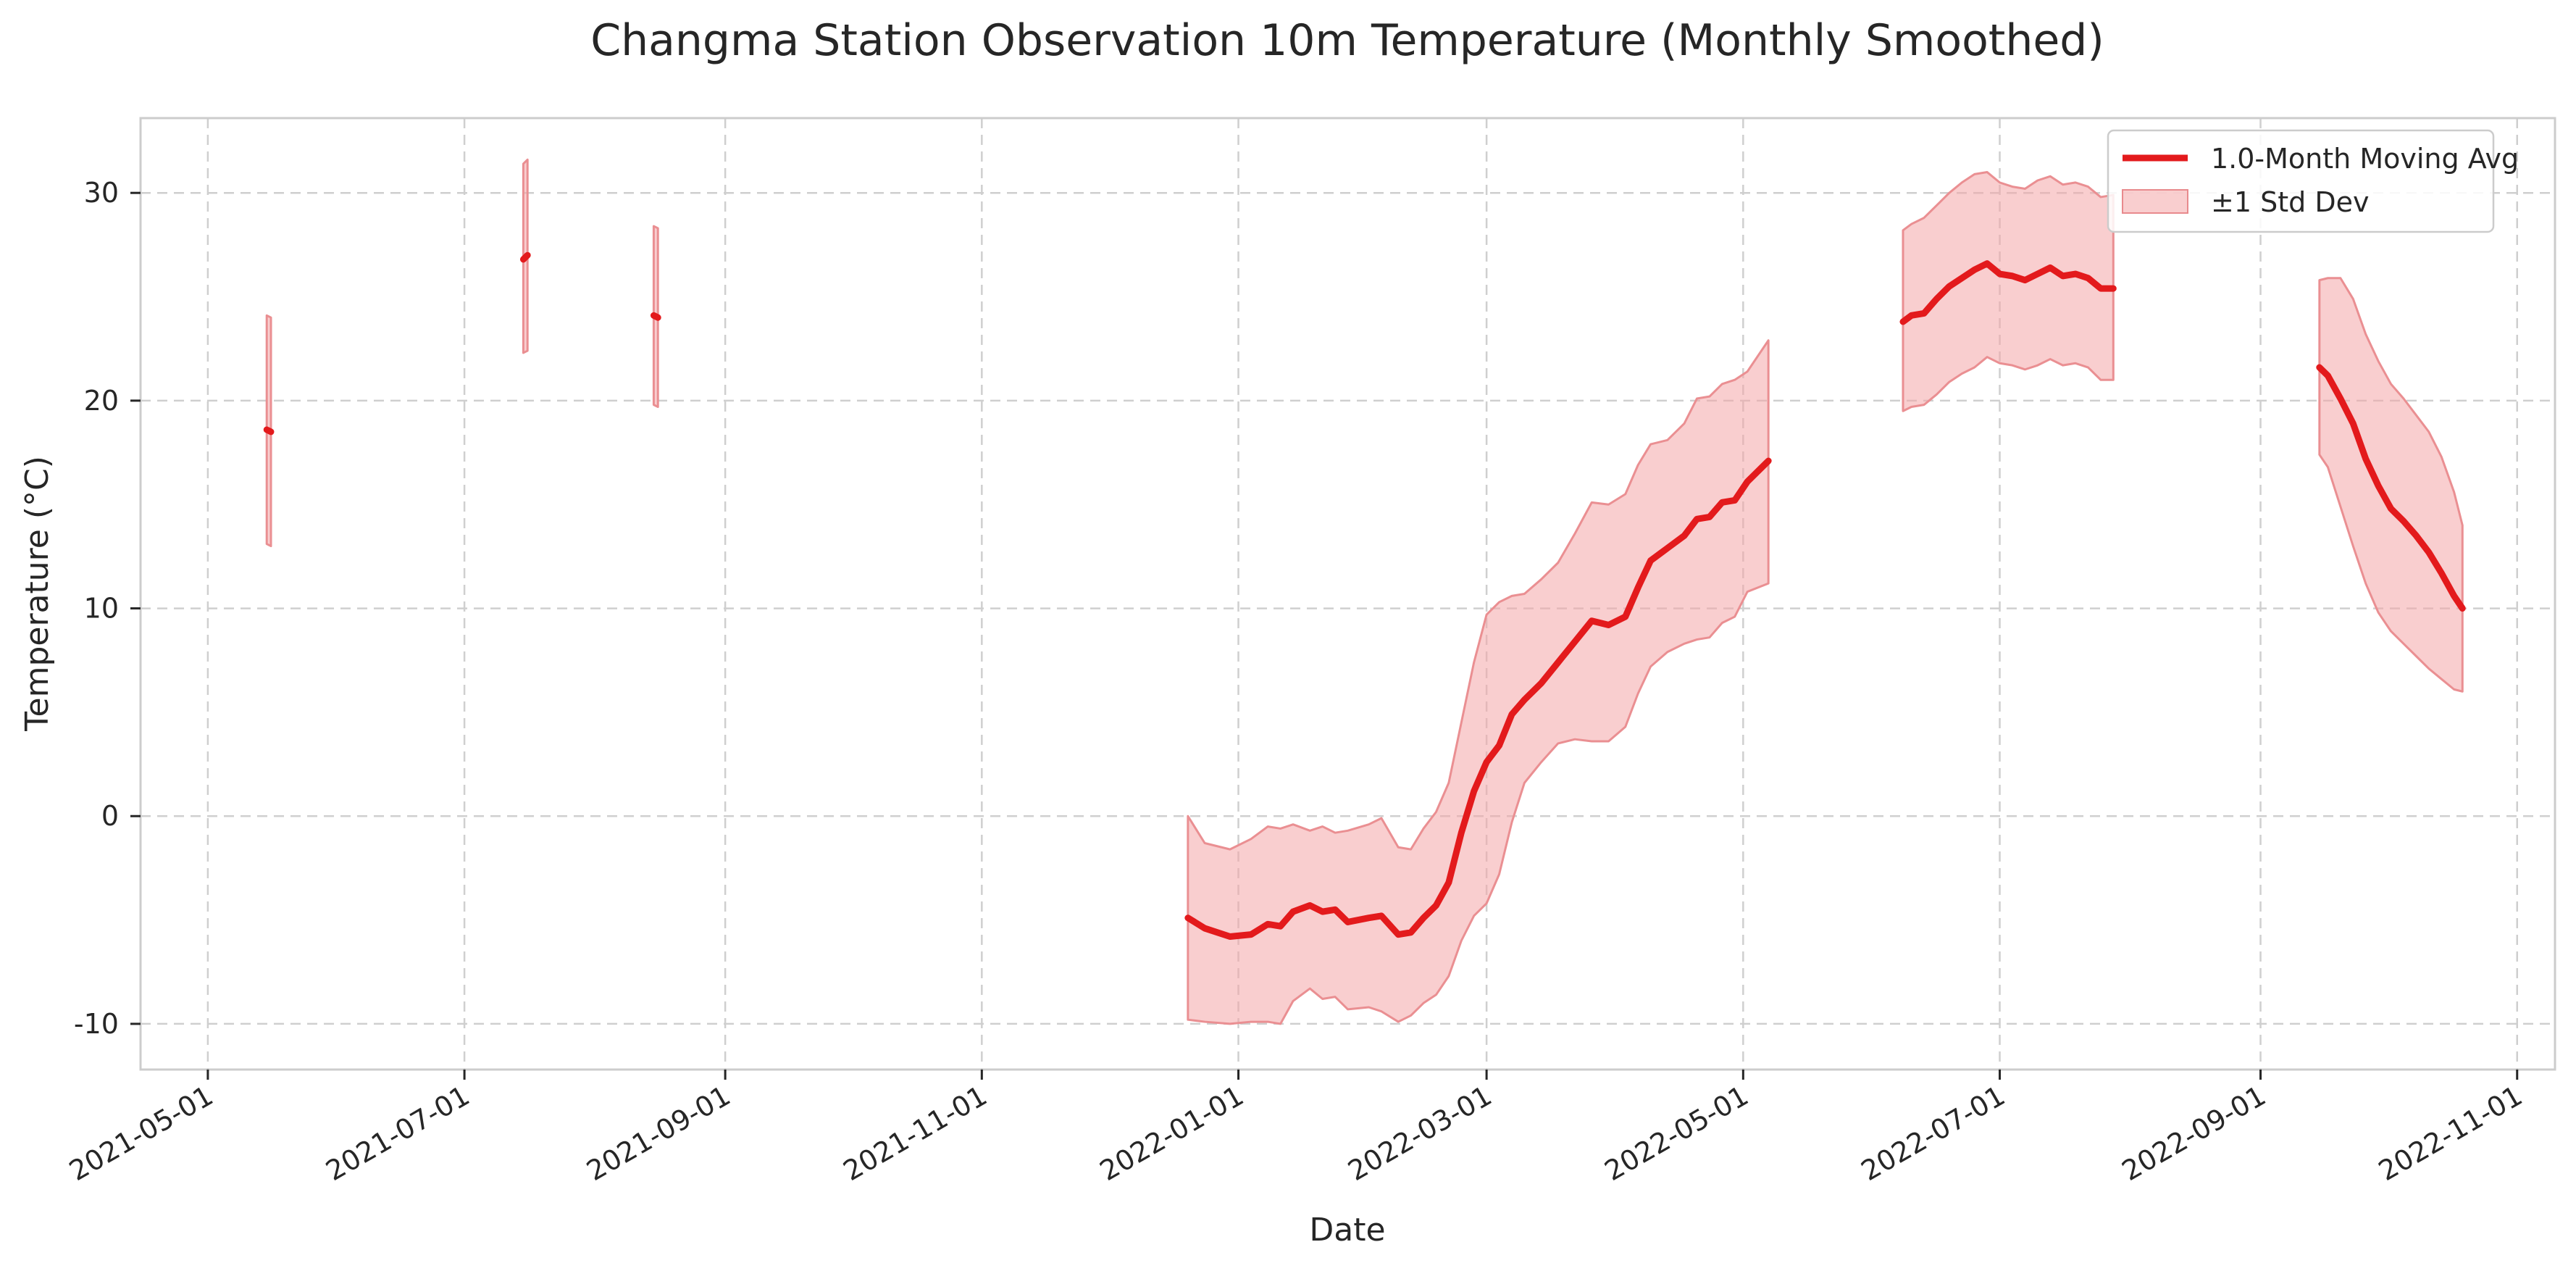  What do you see at coordinates (2155, 202) in the screenshot?
I see `legend-band-swatch` at bounding box center [2155, 202].